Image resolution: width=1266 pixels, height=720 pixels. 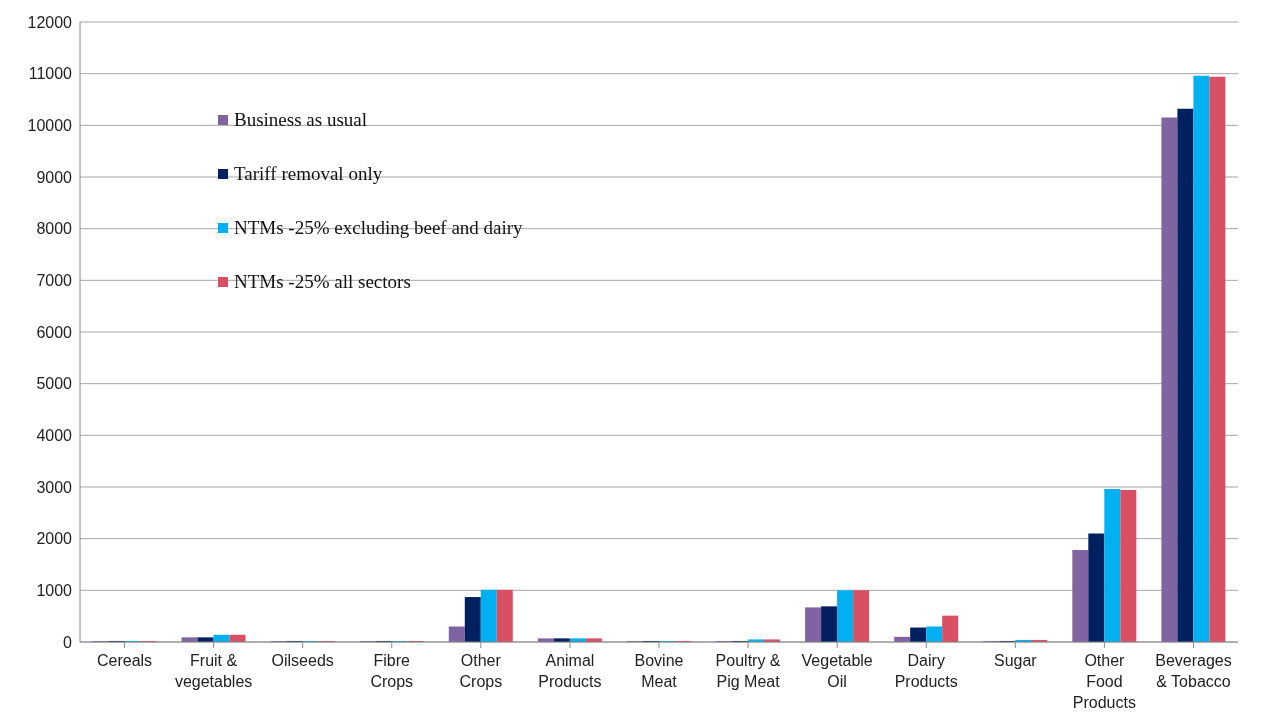 What do you see at coordinates (308, 174) in the screenshot?
I see `legend-label: Tariff removal only` at bounding box center [308, 174].